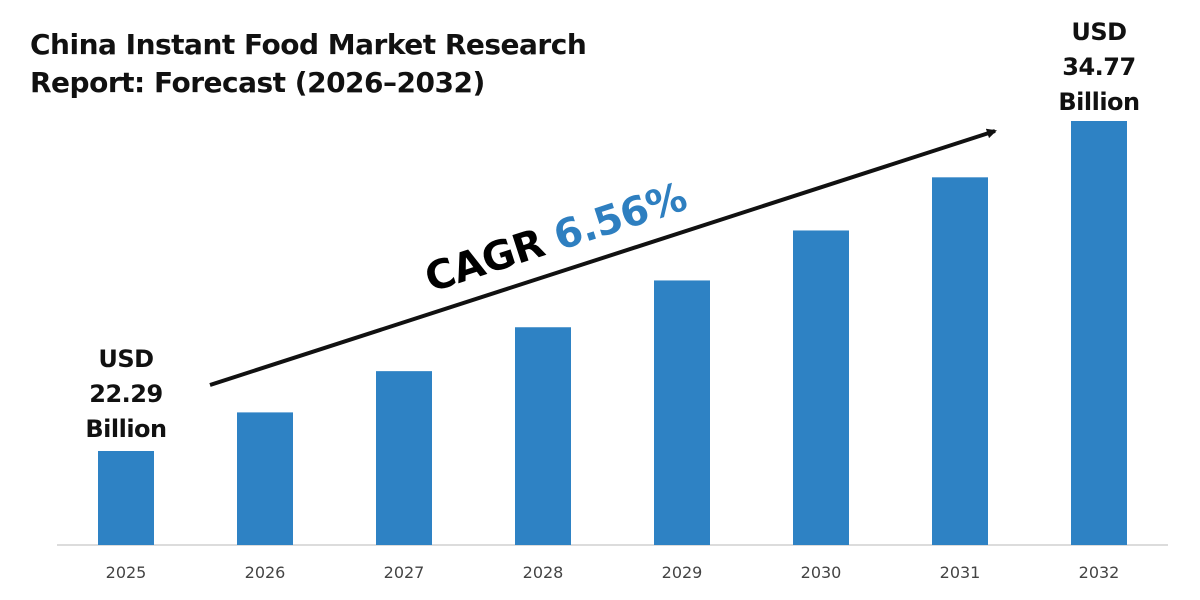  Describe the element at coordinates (821, 387) in the screenshot. I see `bar-2030` at that location.